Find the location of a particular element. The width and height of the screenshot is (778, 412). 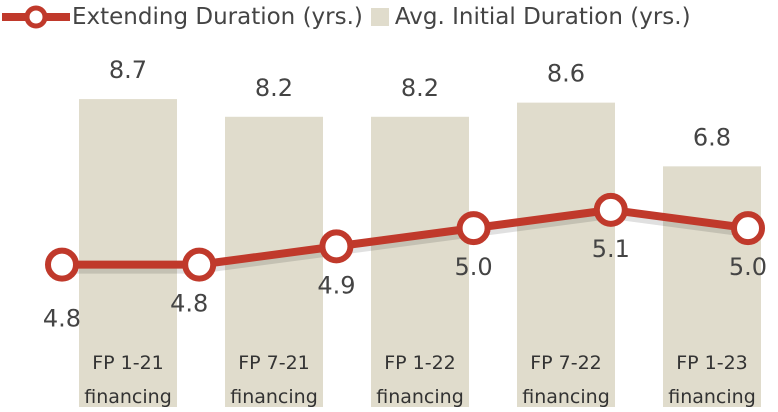

x-tick-label: FP 1-22 financing is located at coordinates (420, 380).